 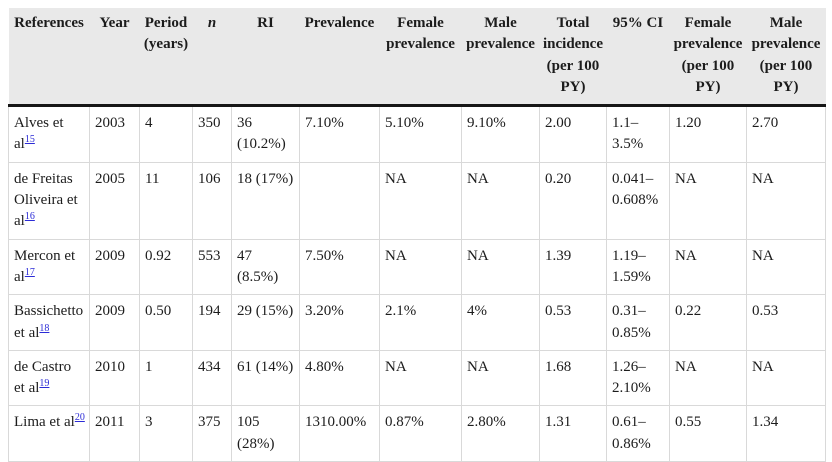 I want to click on cell-reference: de Freitas Oliveira et al16, so click(x=49, y=200).